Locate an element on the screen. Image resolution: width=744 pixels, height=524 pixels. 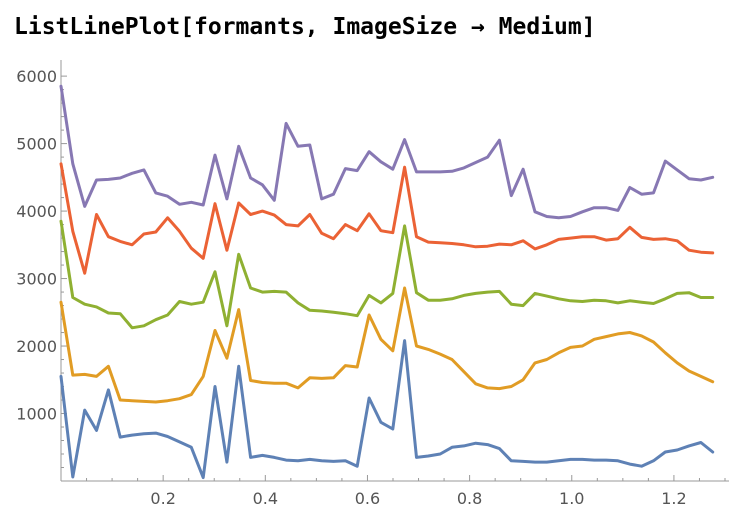
x-tick-label: 0.4 is located at coordinates (265, 498).